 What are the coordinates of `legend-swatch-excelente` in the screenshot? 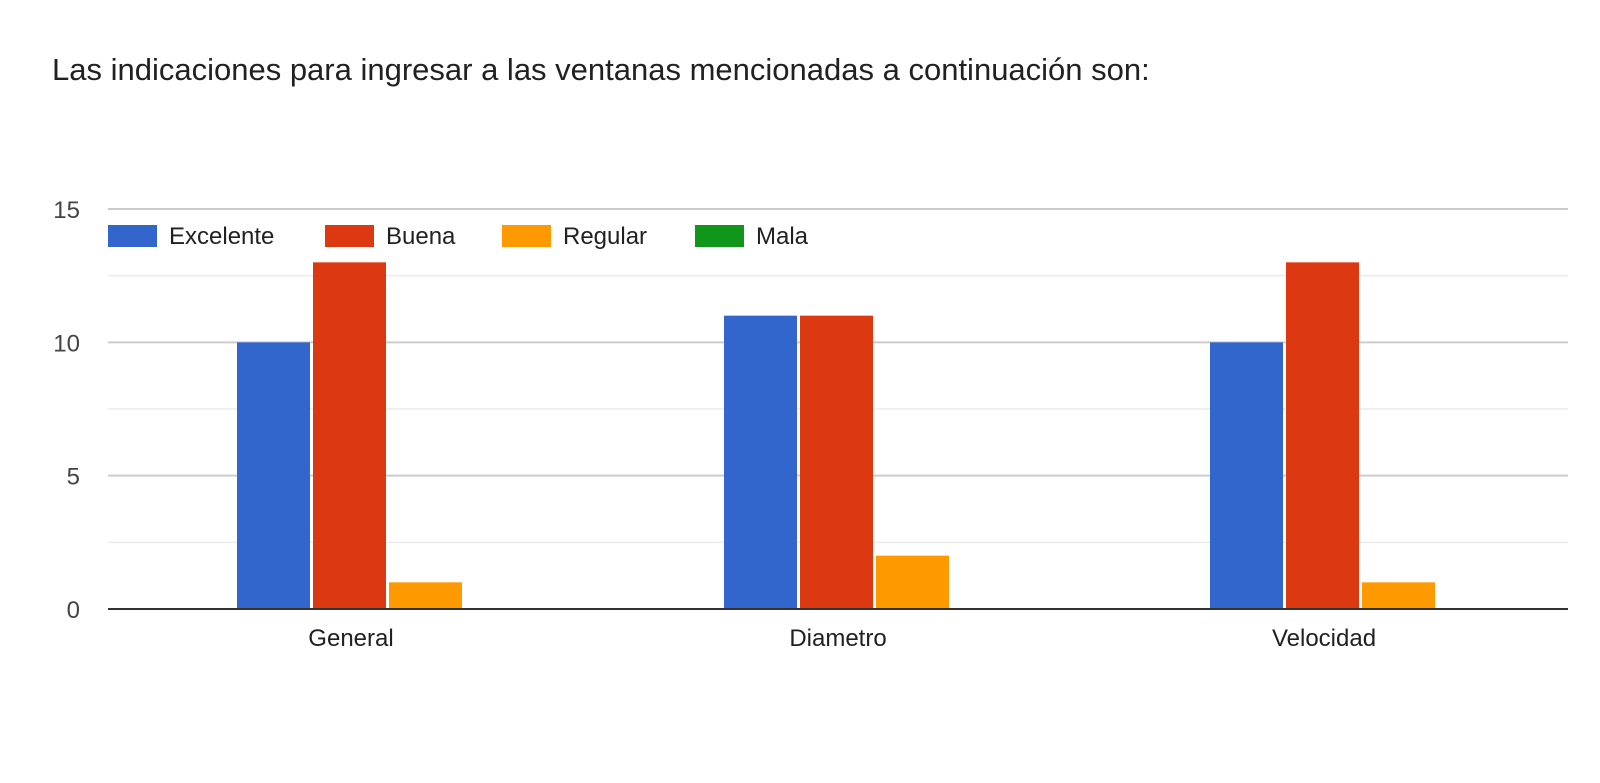 It's located at (132, 236).